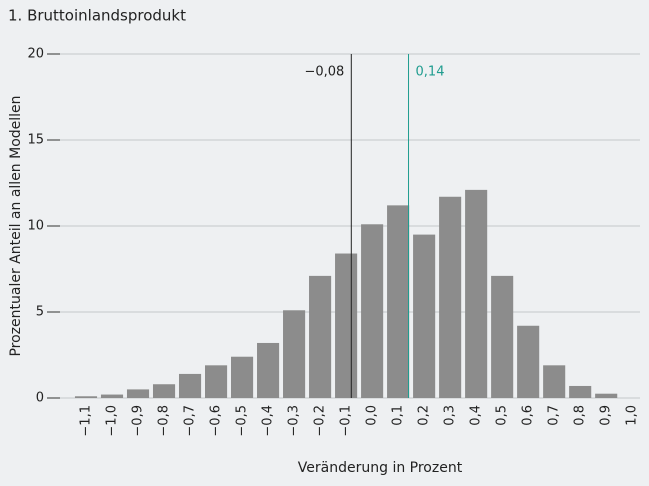  What do you see at coordinates (320, 421) in the screenshot?
I see `x-tick-label: −0,2` at bounding box center [320, 421].